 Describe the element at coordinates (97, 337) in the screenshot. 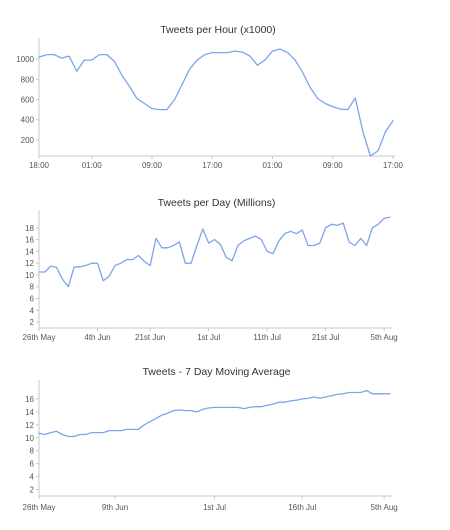

I see `x-tick-label: 4th Jun` at that location.